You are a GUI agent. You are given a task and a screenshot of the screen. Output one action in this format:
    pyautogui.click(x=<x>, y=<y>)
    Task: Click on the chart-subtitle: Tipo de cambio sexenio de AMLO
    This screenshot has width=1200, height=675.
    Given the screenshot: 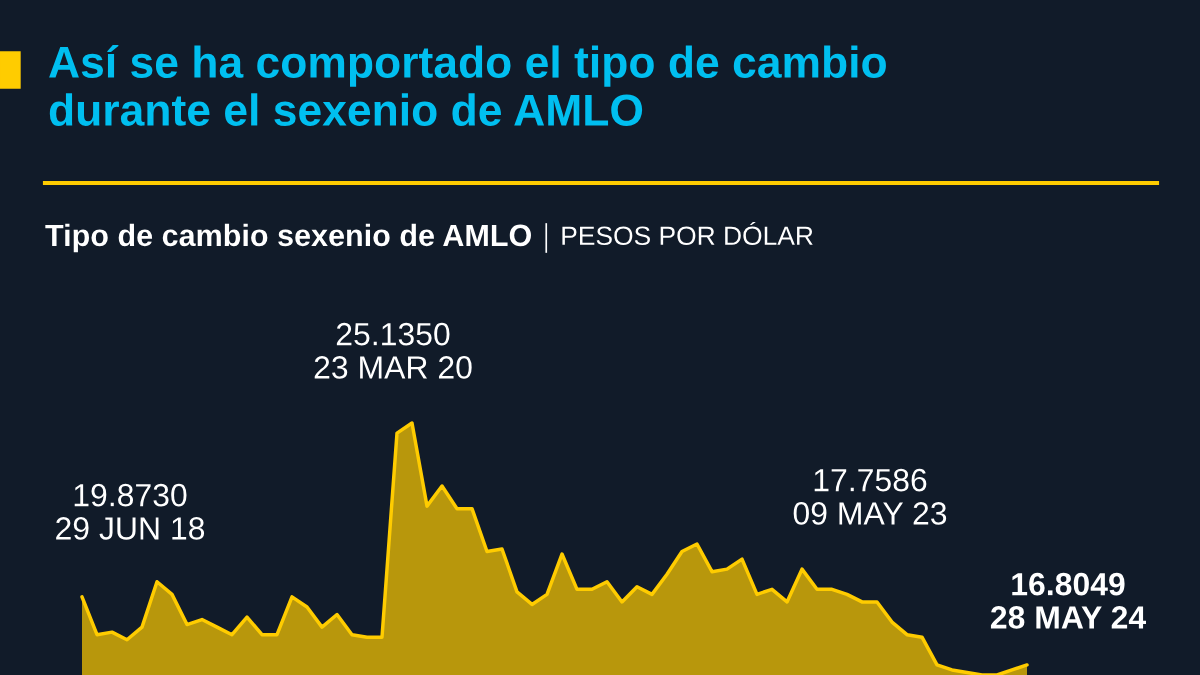 What is the action you would take?
    pyautogui.click(x=288, y=238)
    